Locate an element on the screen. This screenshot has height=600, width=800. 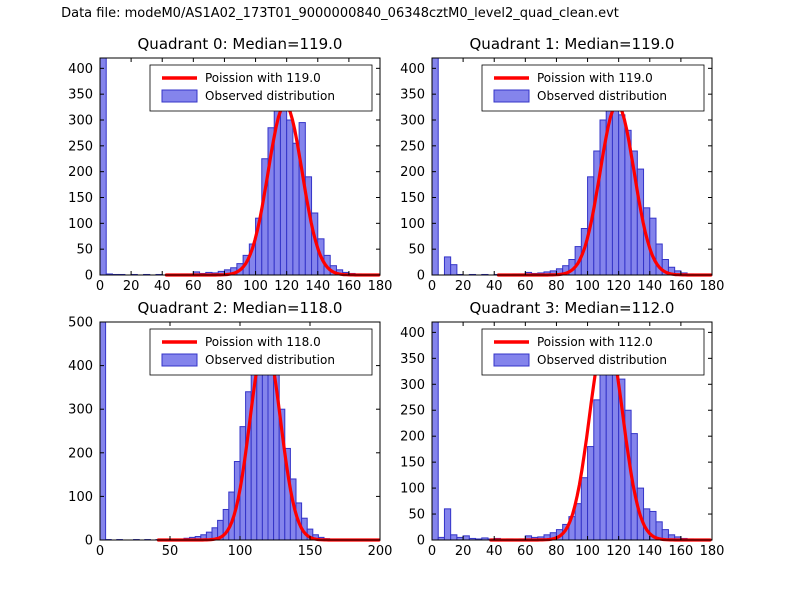
legend-label-poisson: Poission with 118.0 is located at coordinates (263, 342).